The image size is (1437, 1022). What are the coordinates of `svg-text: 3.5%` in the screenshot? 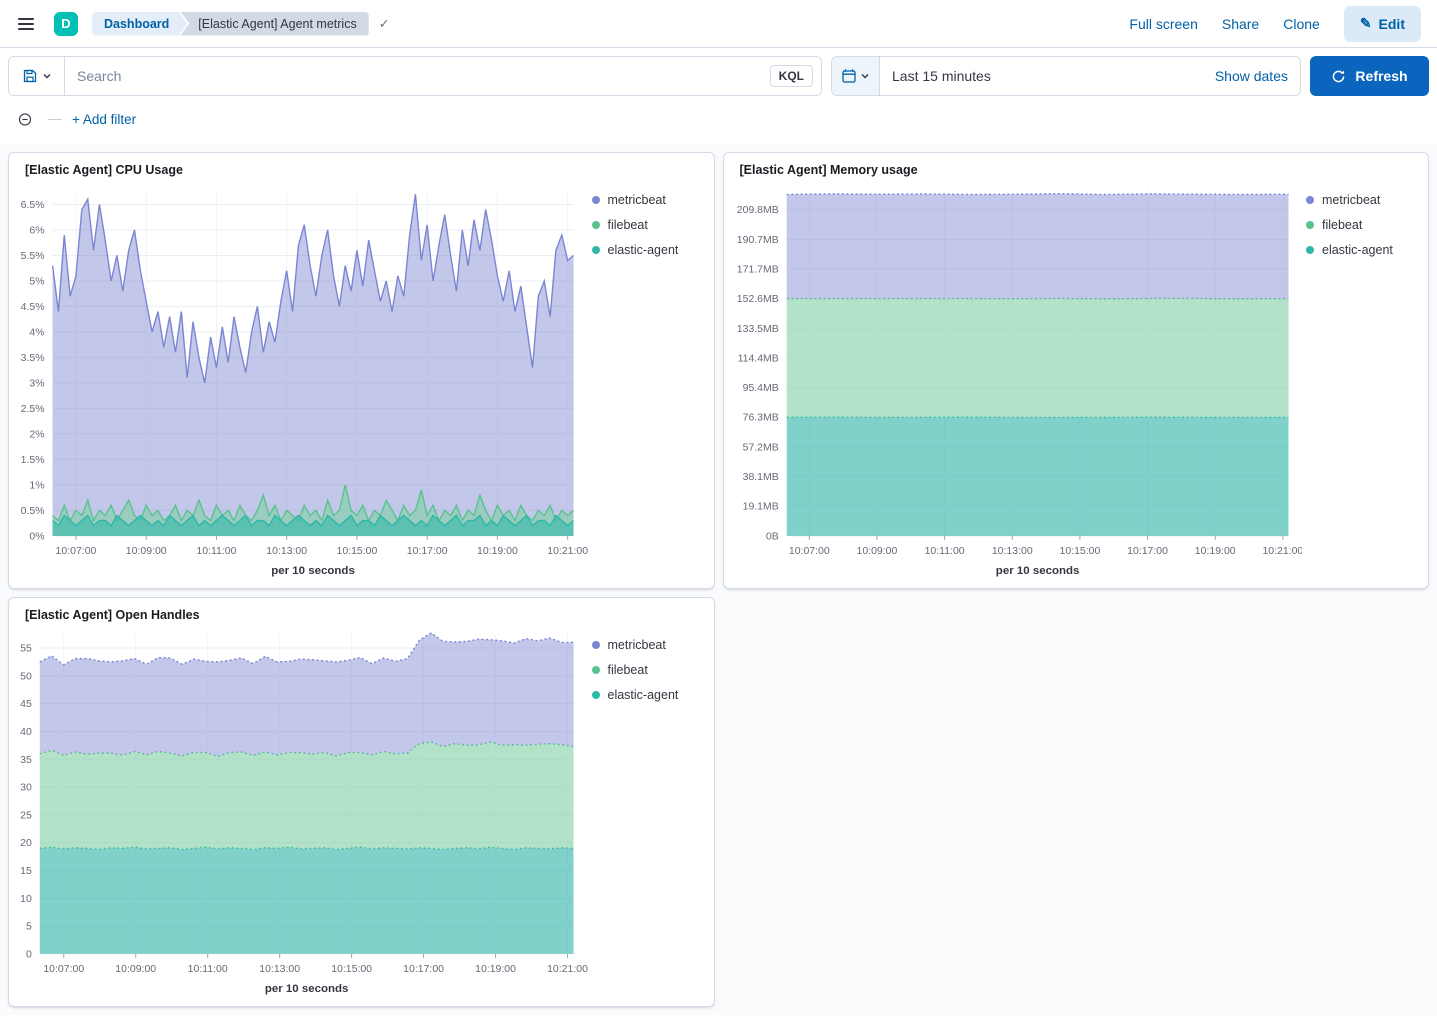 It's located at (33, 358).